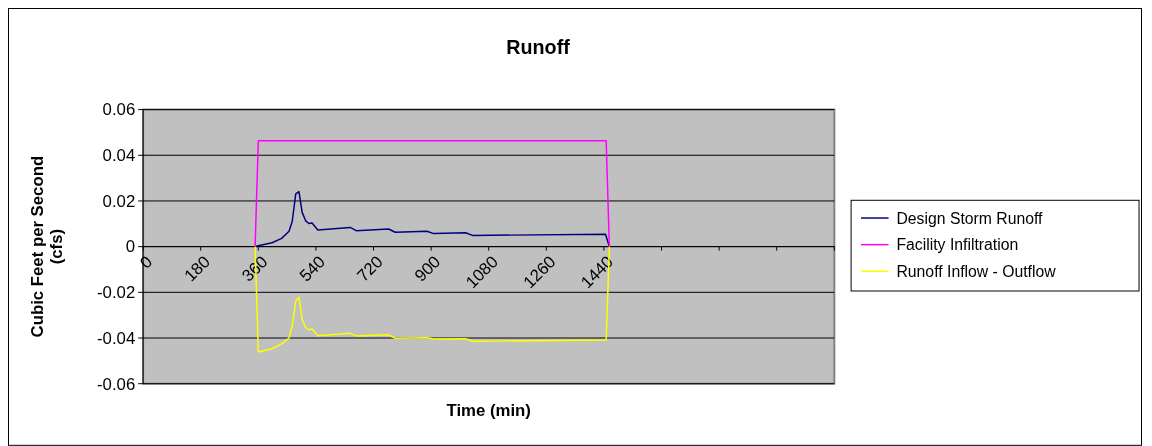  I want to click on legend-label: Design Storm Runoff, so click(970, 218).